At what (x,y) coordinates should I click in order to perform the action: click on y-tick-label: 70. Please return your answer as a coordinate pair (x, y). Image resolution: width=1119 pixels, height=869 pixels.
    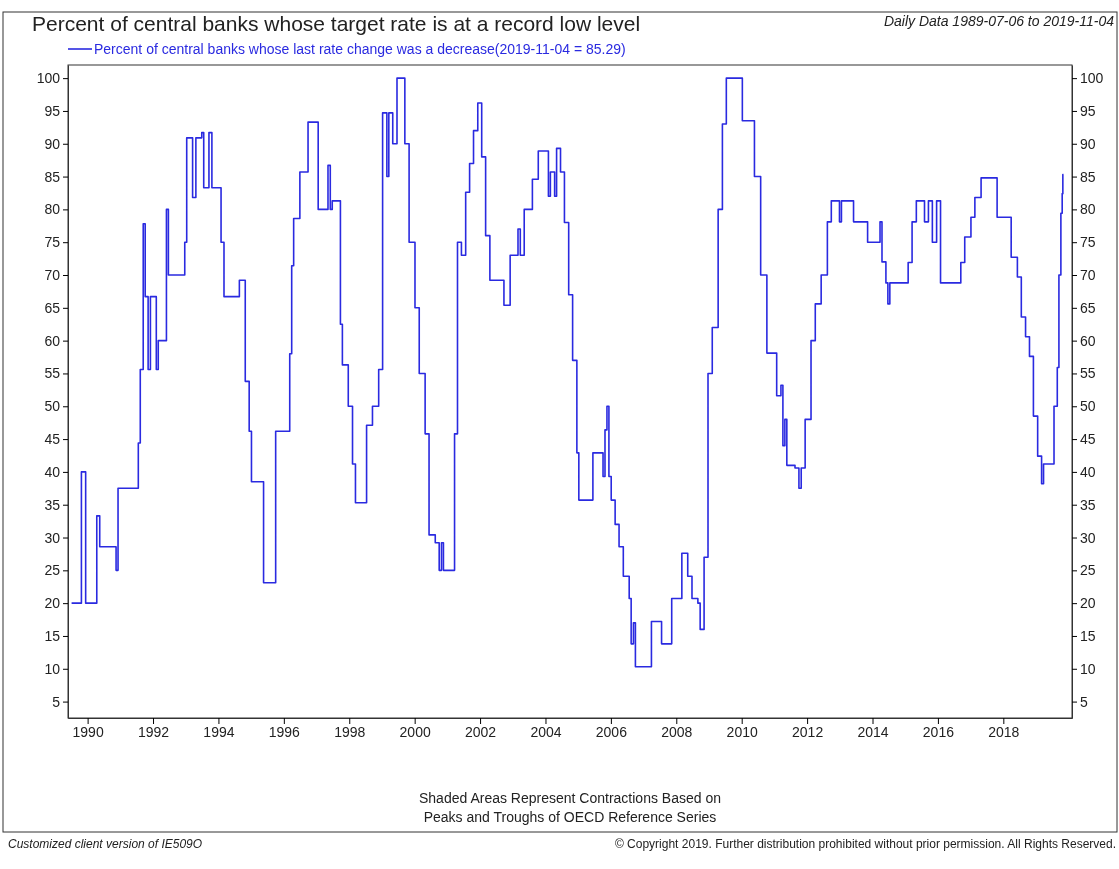
    Looking at the image, I should click on (52, 274).